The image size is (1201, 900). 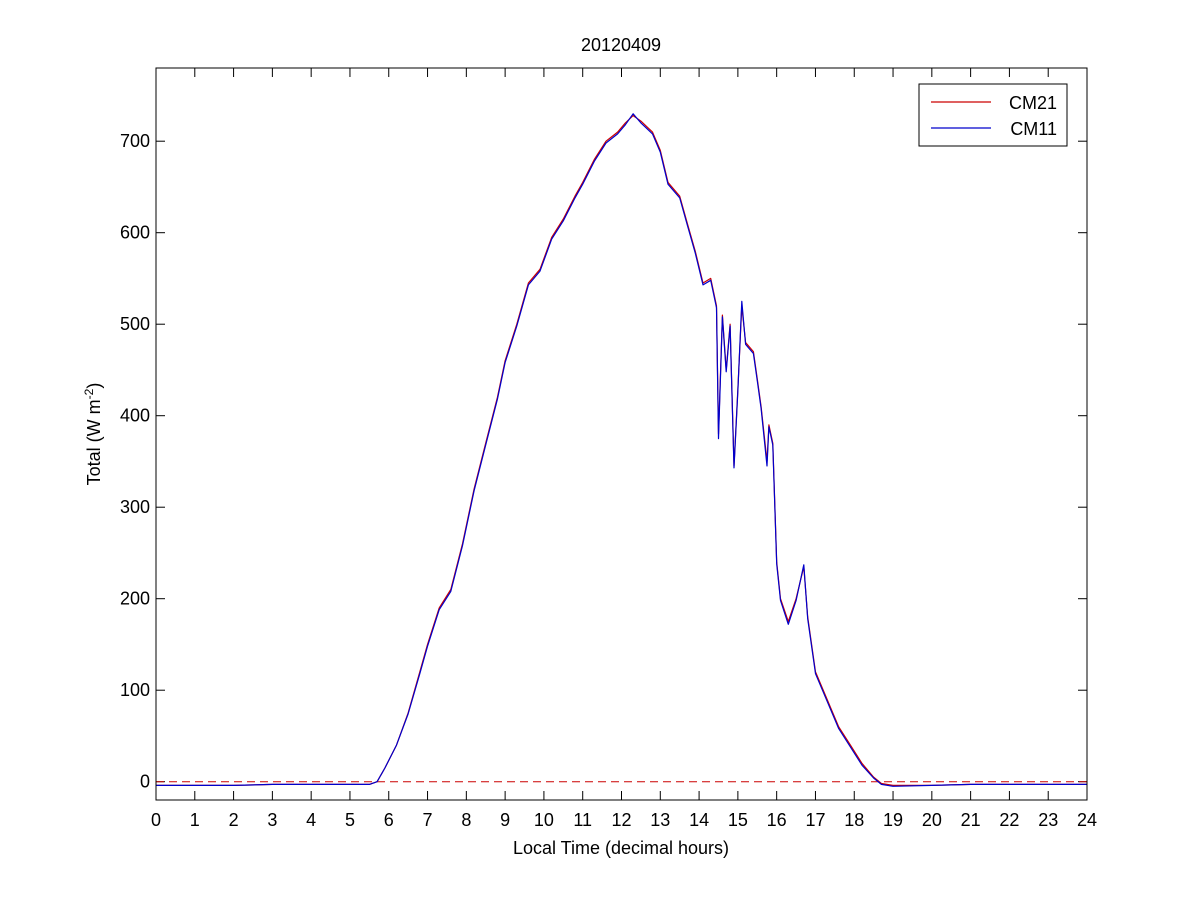 I want to click on x-tick-label: 1, so click(x=195, y=820).